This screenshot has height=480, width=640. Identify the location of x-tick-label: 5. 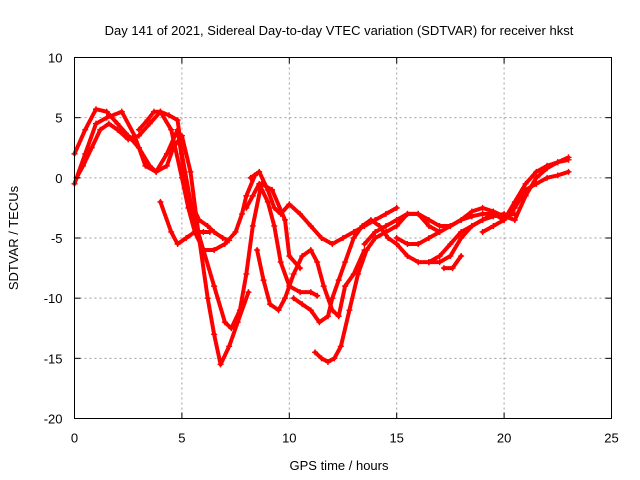
(181, 438).